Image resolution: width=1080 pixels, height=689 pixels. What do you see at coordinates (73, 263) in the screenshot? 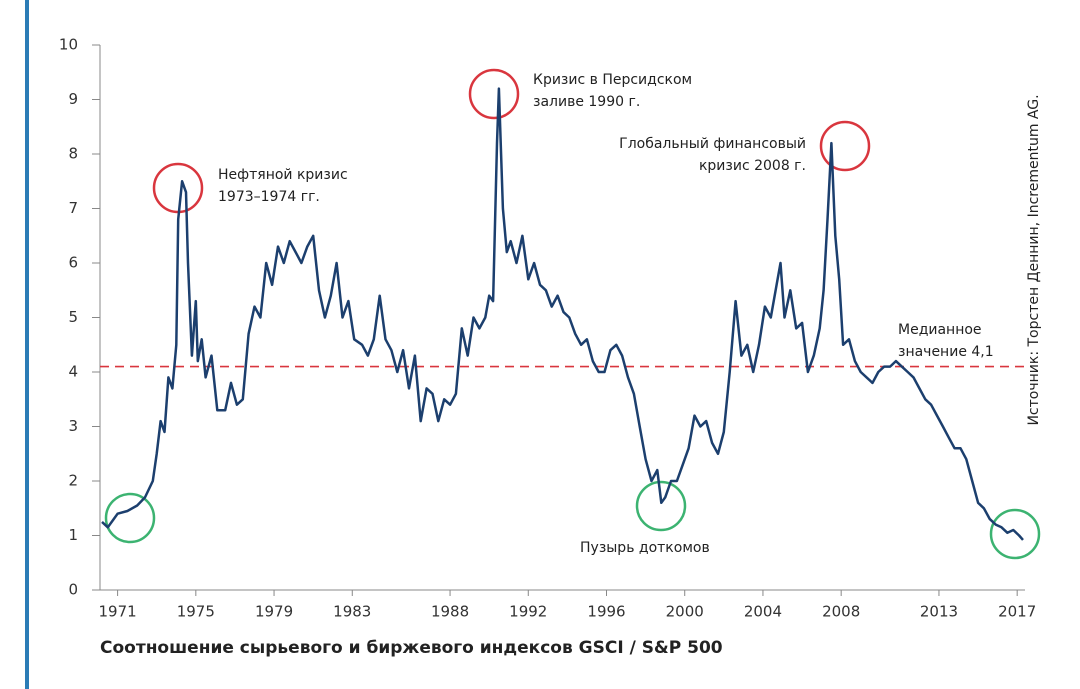
I see `y-tick-label: 6` at bounding box center [73, 263].